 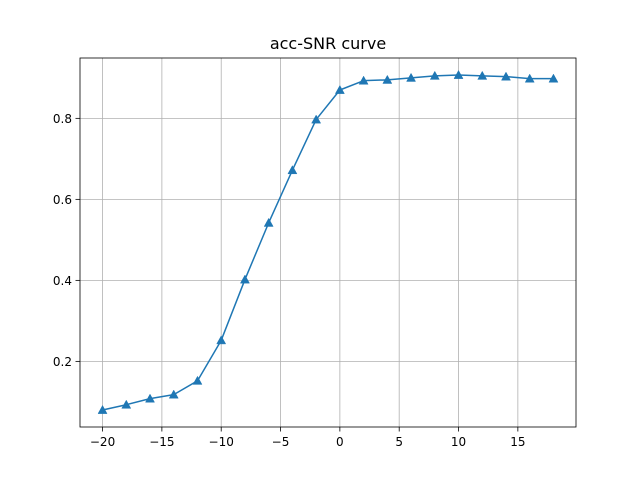 What do you see at coordinates (66, 240) in the screenshot?
I see `y-axis: 0.2 0.4 0.6 0.8` at bounding box center [66, 240].